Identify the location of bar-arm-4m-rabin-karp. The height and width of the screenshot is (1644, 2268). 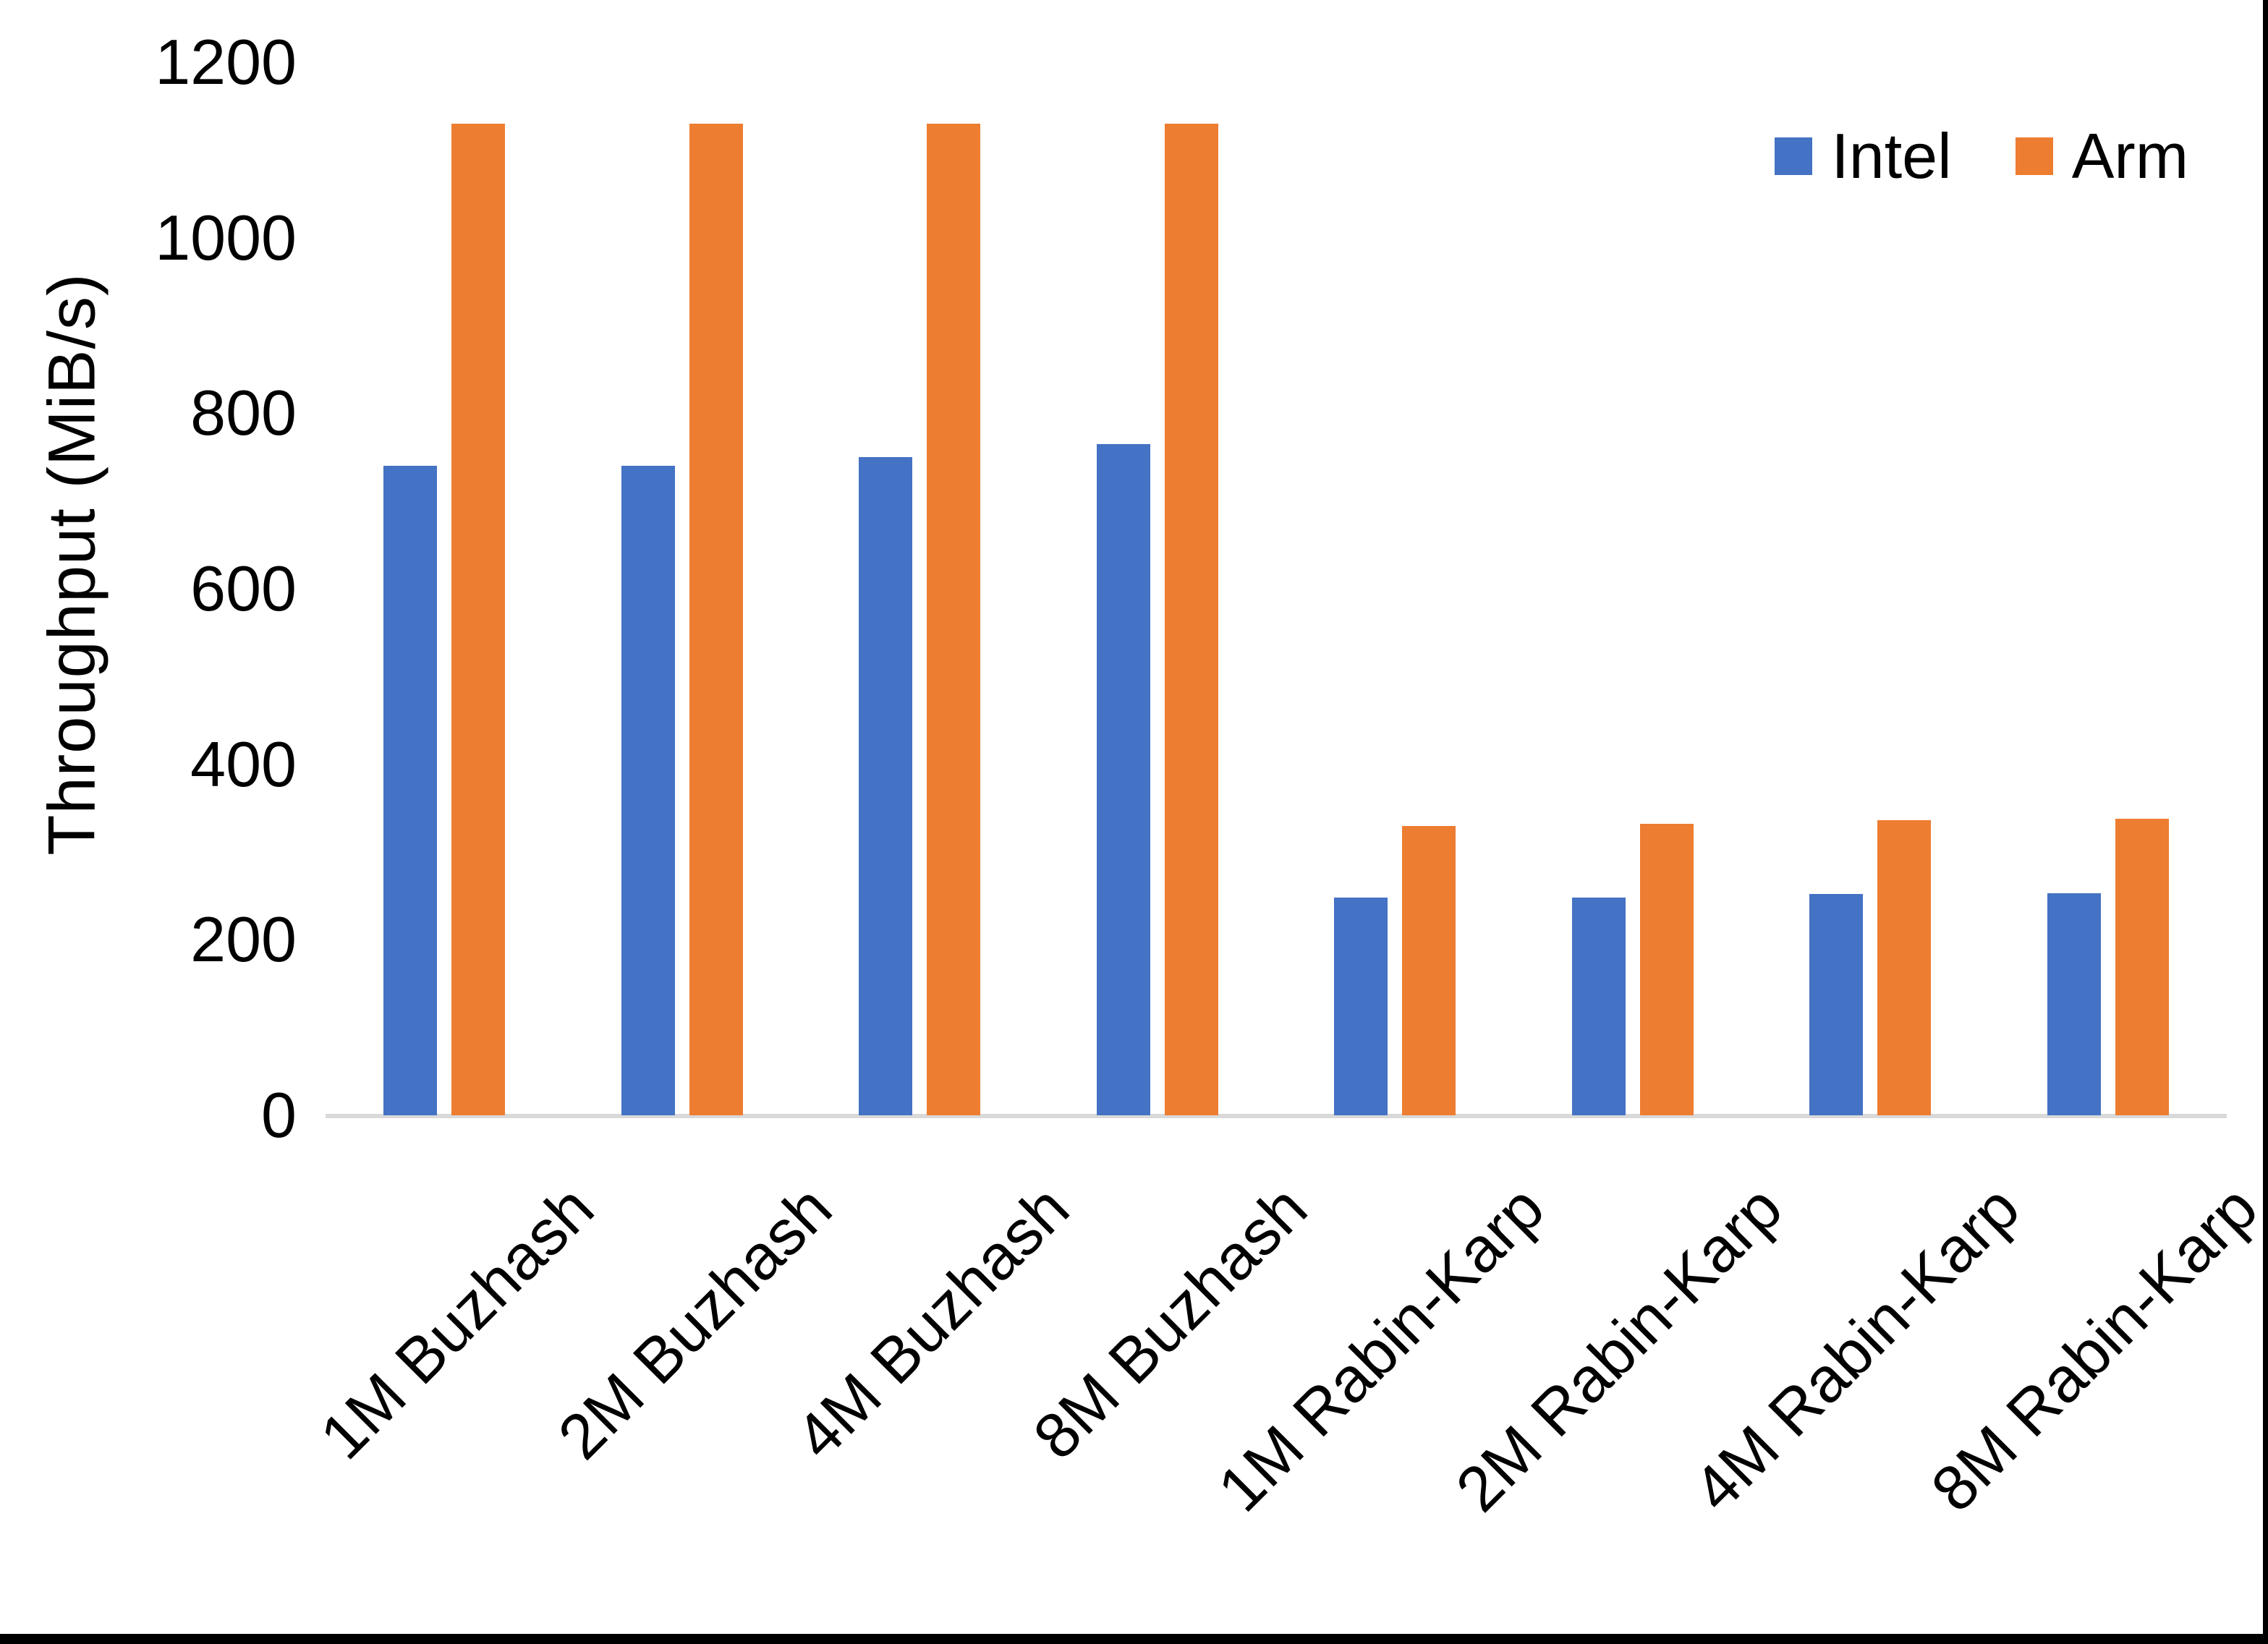
(1905, 967).